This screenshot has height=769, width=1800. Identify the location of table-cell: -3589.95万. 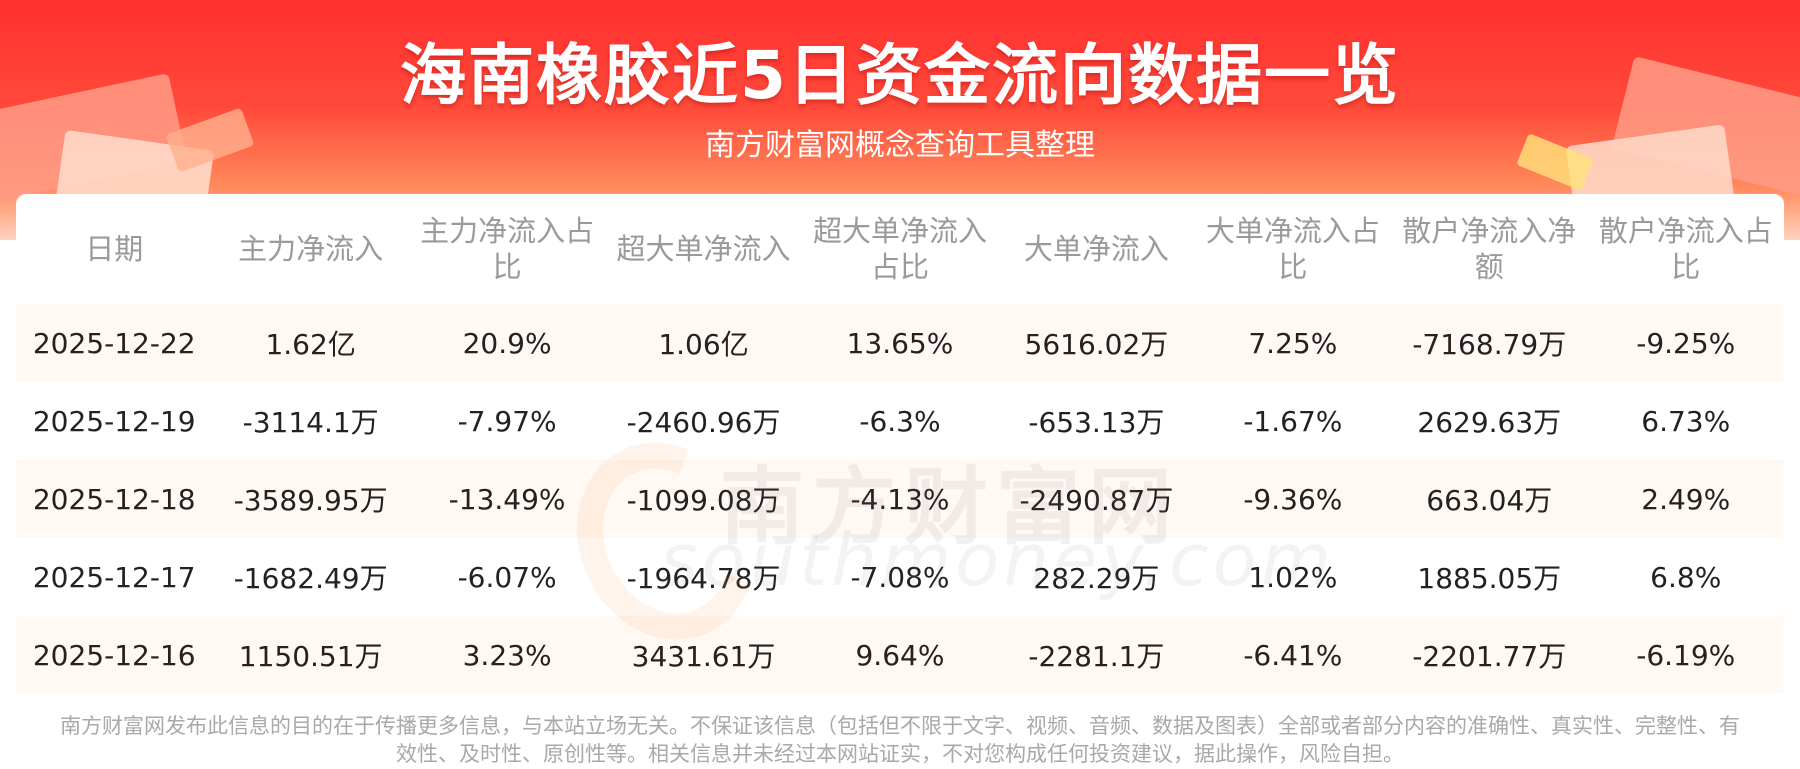
(310, 499).